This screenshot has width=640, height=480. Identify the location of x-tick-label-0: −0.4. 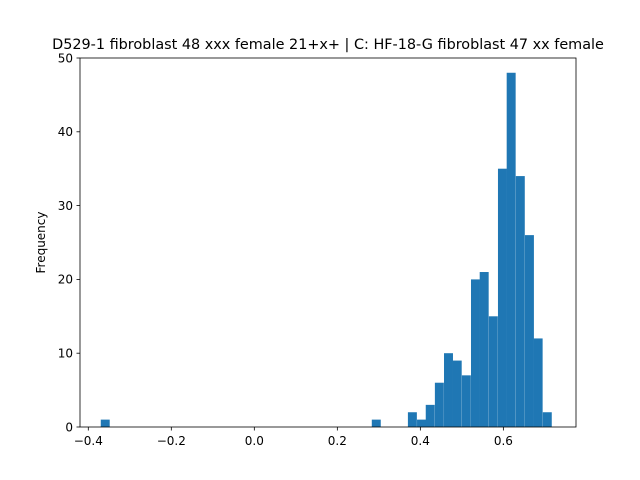
(88, 441).